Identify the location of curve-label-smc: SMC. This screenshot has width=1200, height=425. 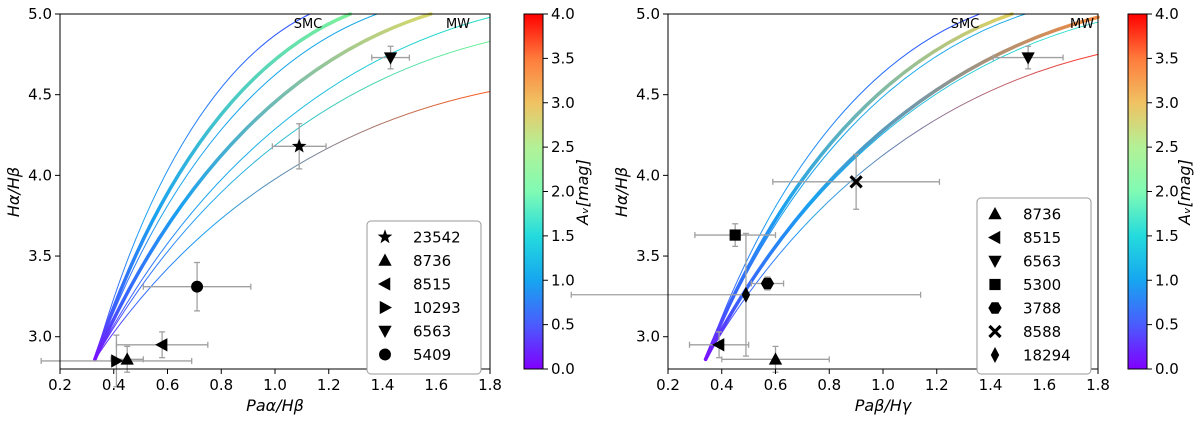
(308, 24).